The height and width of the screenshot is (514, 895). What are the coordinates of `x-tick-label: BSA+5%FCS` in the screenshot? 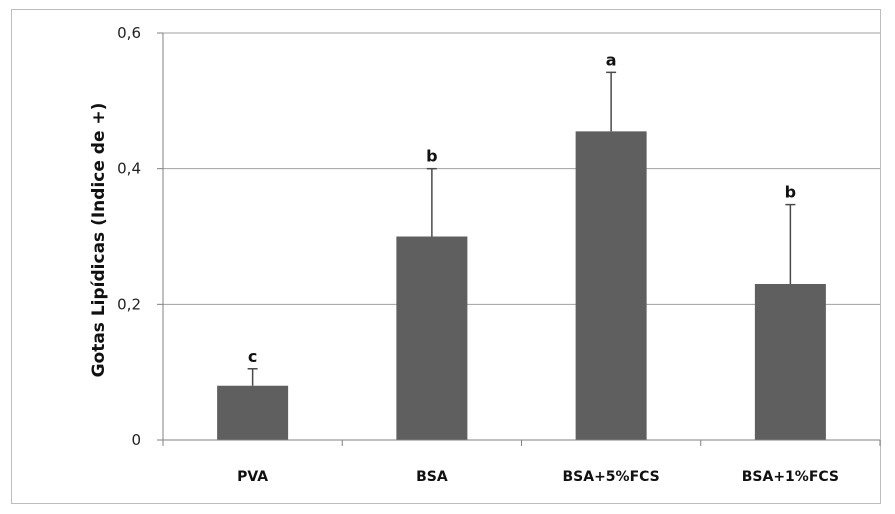 It's located at (610, 477).